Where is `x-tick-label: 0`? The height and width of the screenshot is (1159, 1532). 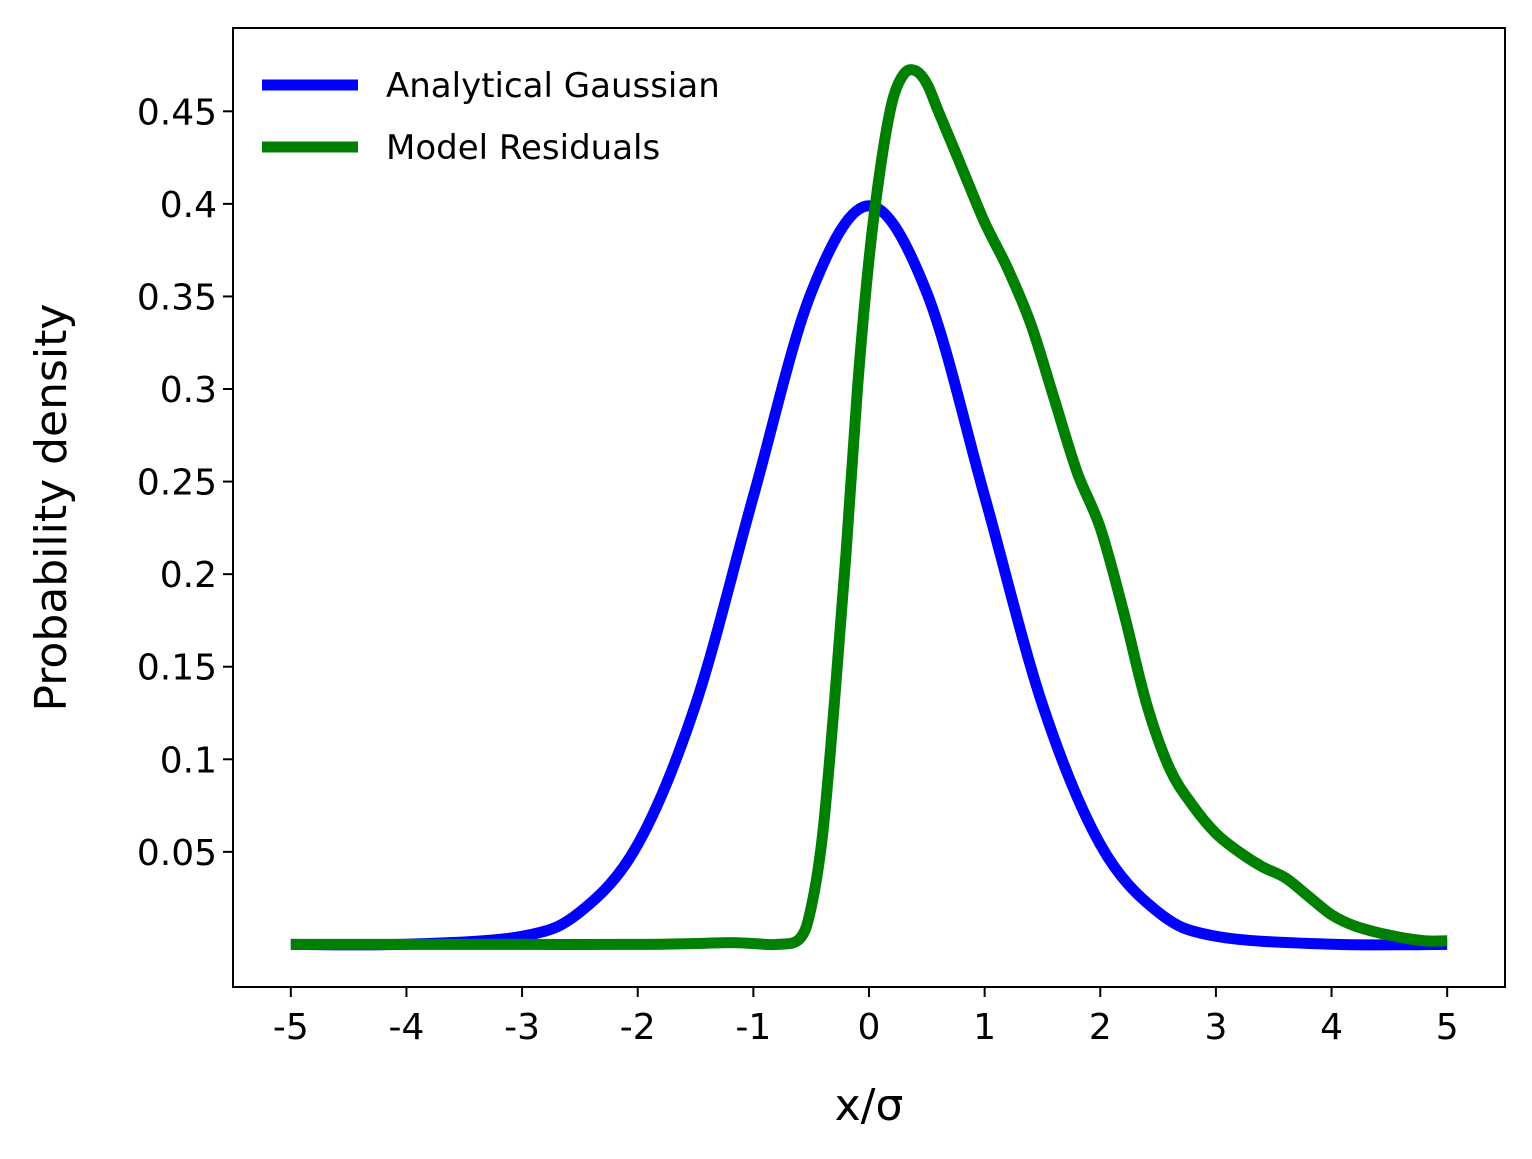
x-tick-label: 0 is located at coordinates (869, 1027).